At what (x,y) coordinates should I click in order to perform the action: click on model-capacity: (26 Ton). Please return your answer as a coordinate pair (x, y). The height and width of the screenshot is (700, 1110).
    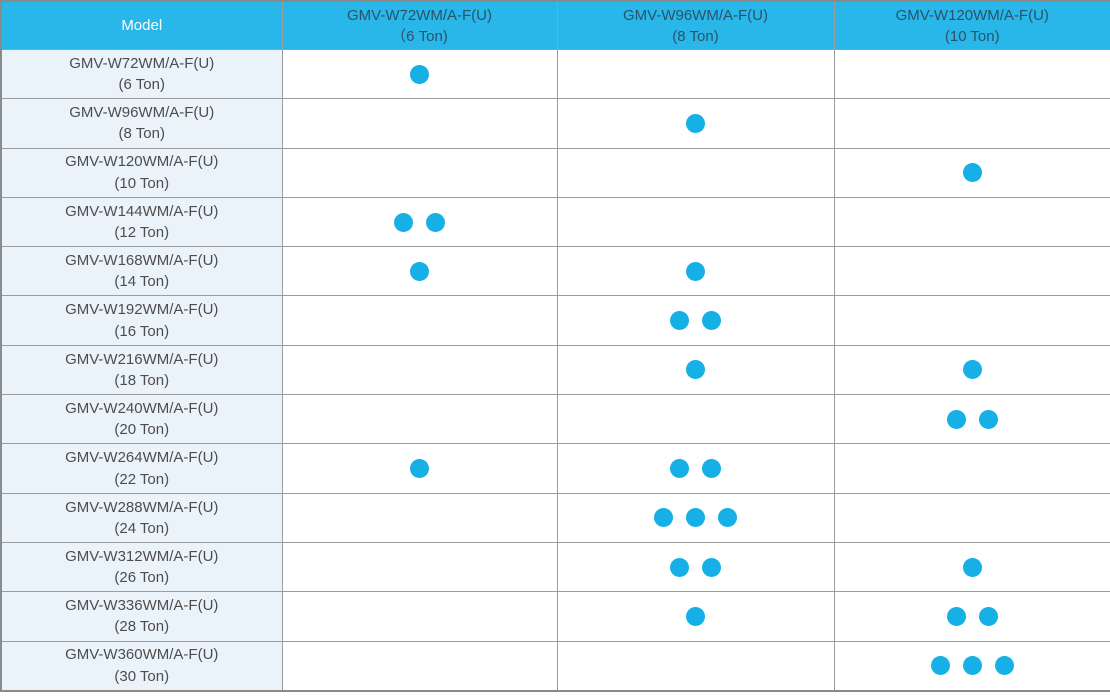
    Looking at the image, I should click on (142, 578).